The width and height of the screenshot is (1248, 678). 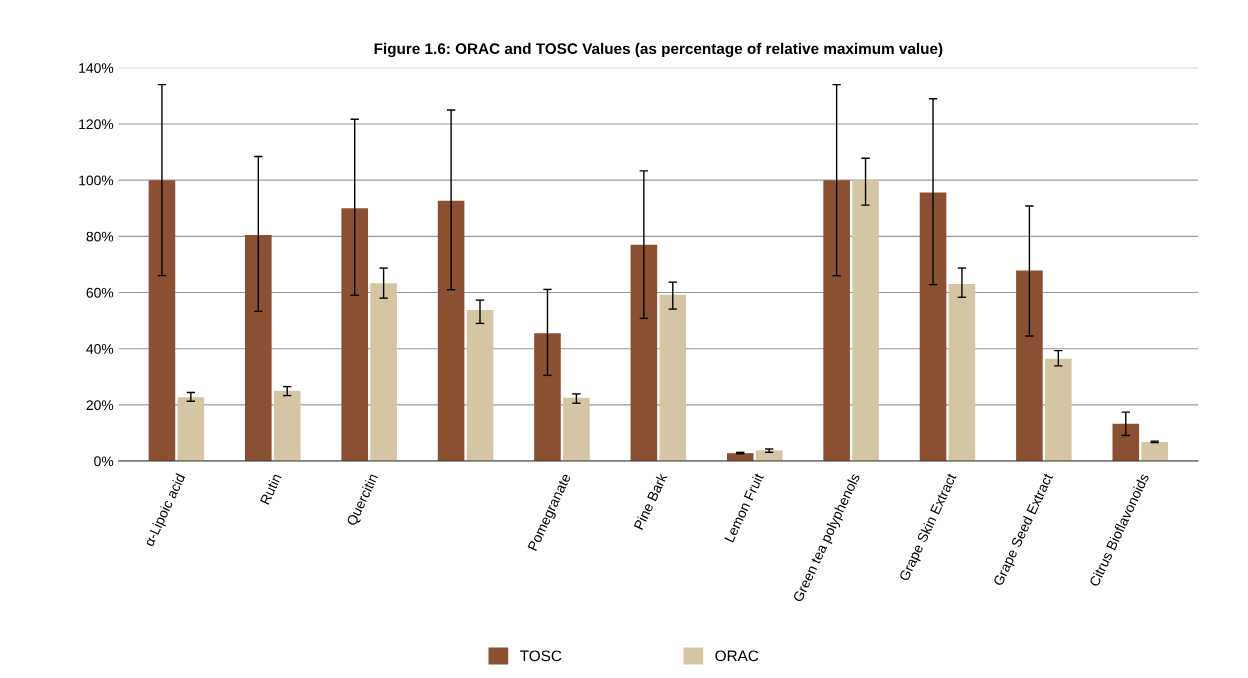 What do you see at coordinates (100, 349) in the screenshot?
I see `y-tick-label: 40%` at bounding box center [100, 349].